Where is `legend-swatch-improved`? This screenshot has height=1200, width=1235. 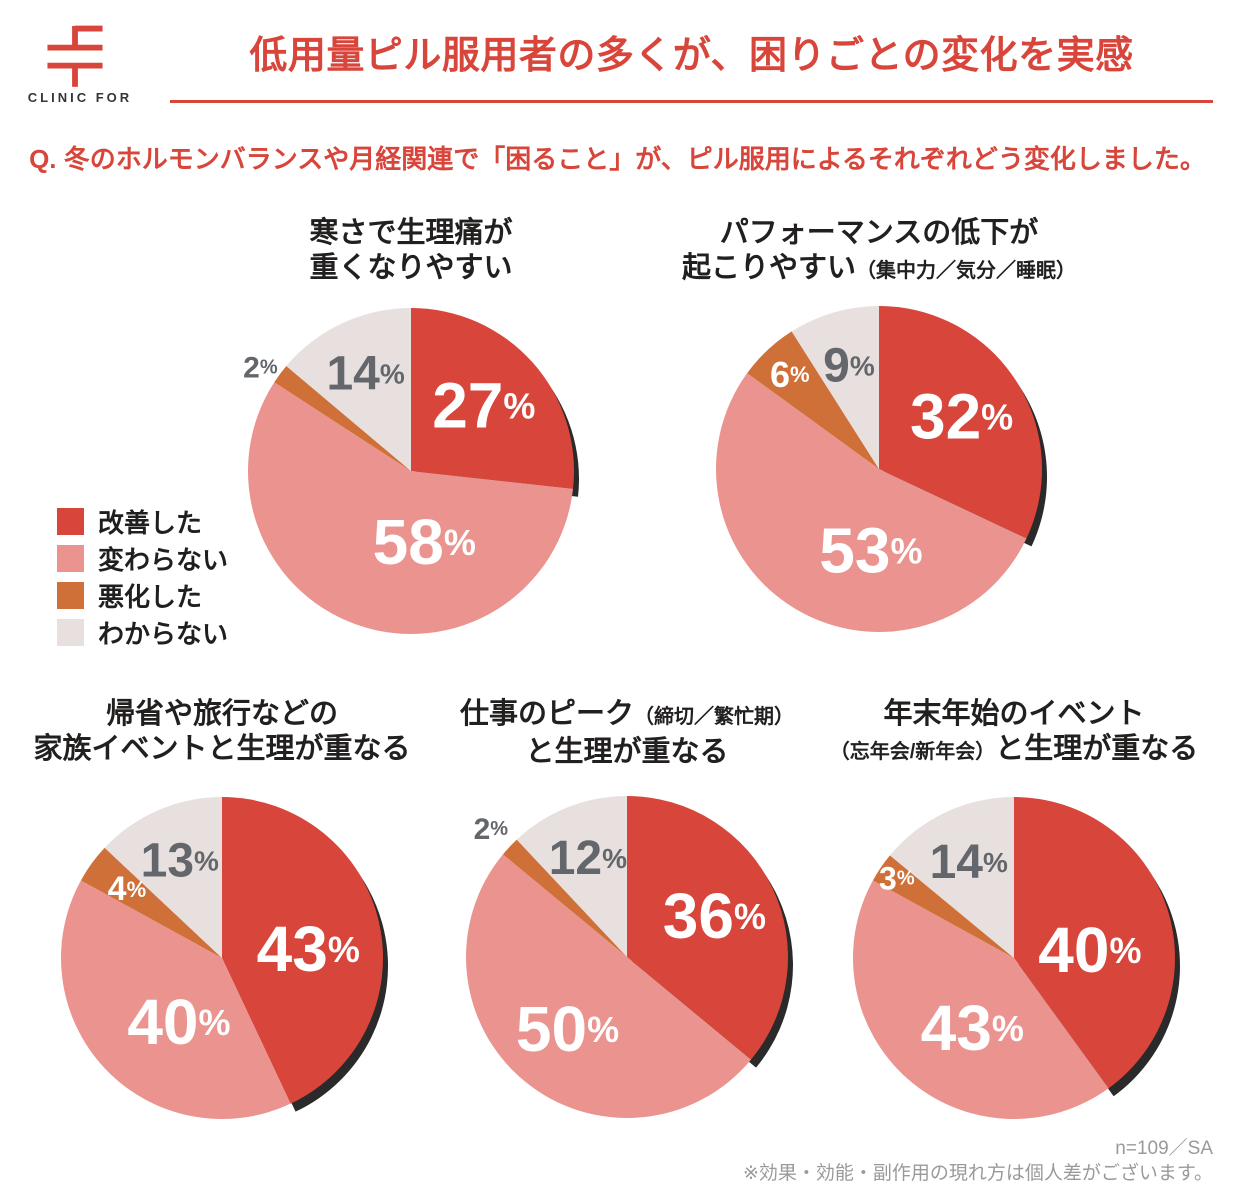
legend-swatch-improved is located at coordinates (70, 521).